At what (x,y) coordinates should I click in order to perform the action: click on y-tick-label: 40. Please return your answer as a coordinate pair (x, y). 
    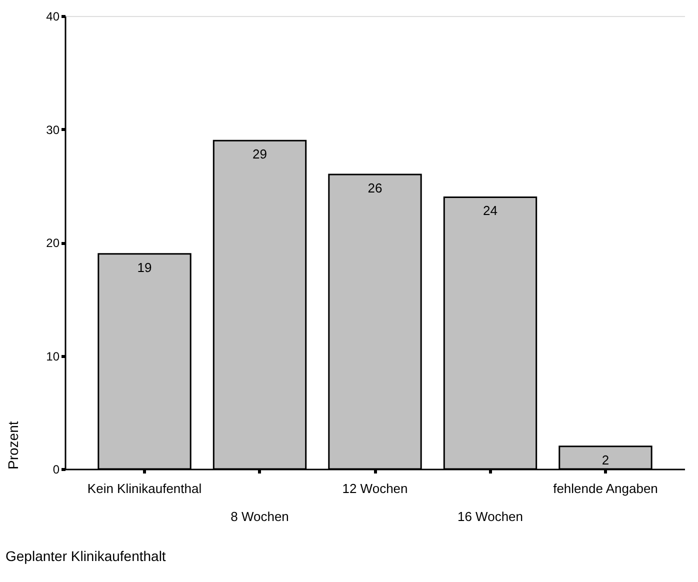
    Looking at the image, I should click on (53, 17).